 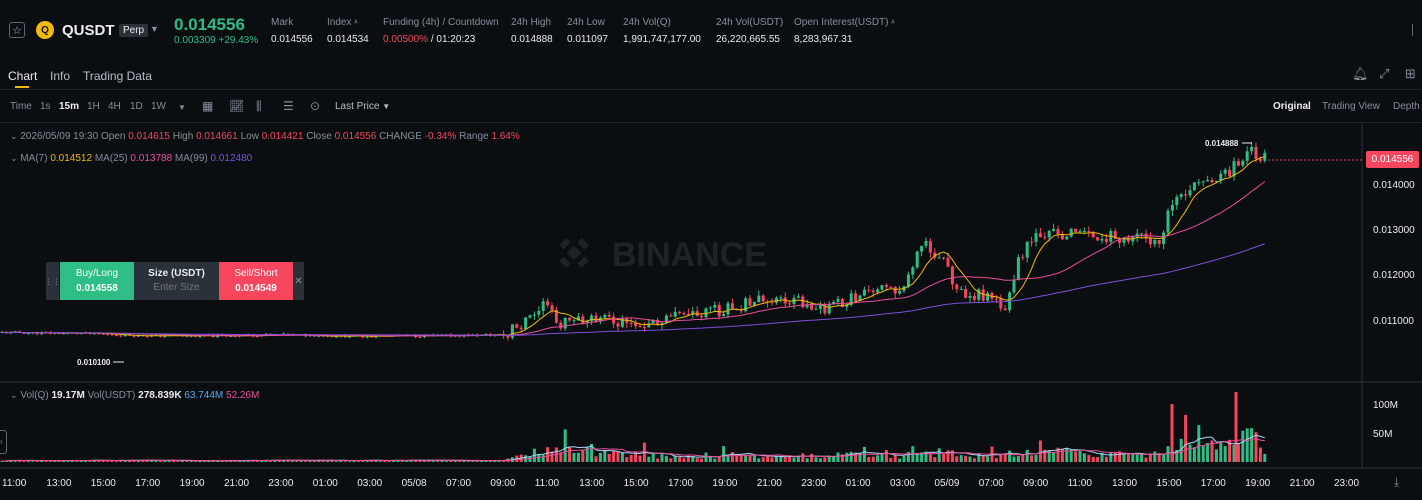 What do you see at coordinates (315, 106) in the screenshot?
I see `depth-target-icon: ⊙` at bounding box center [315, 106].